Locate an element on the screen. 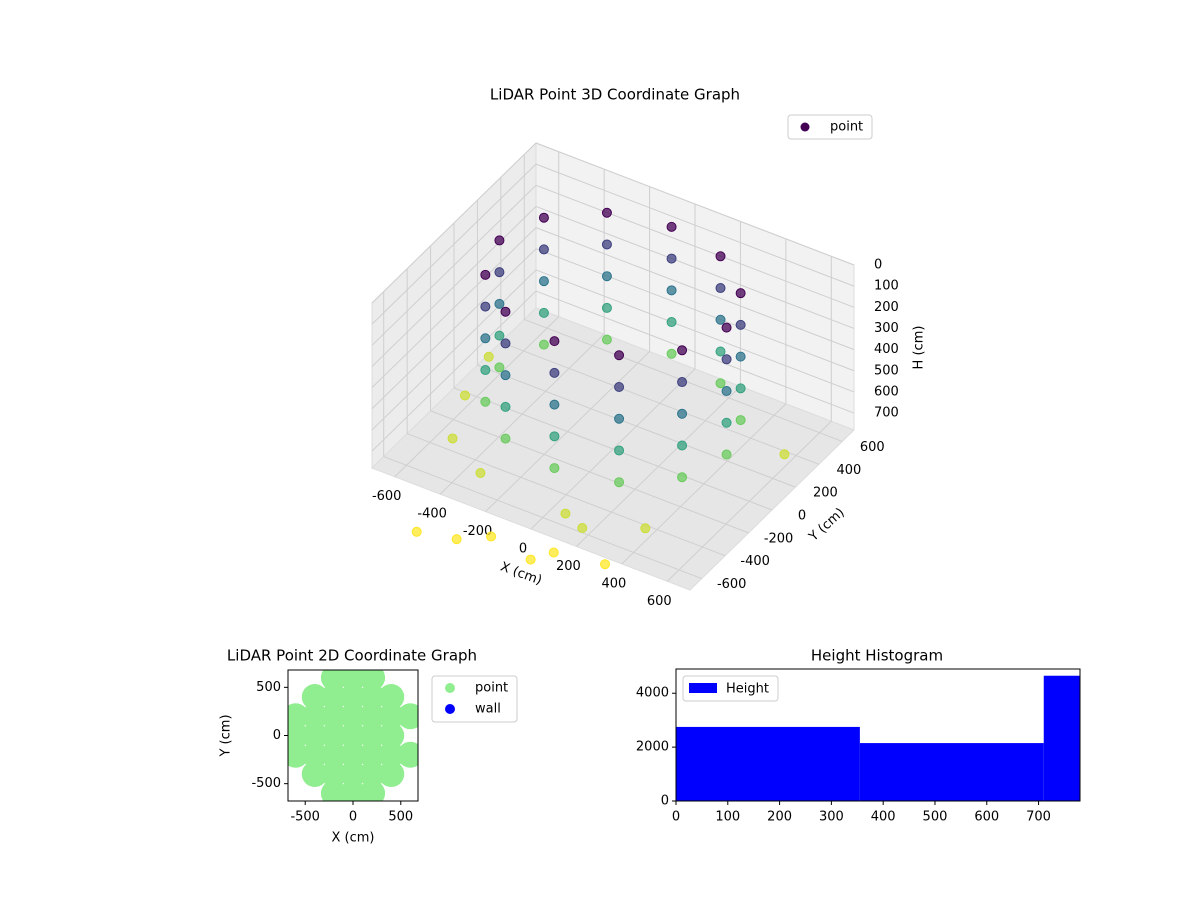  x-tick-label: -400 is located at coordinates (432, 514).